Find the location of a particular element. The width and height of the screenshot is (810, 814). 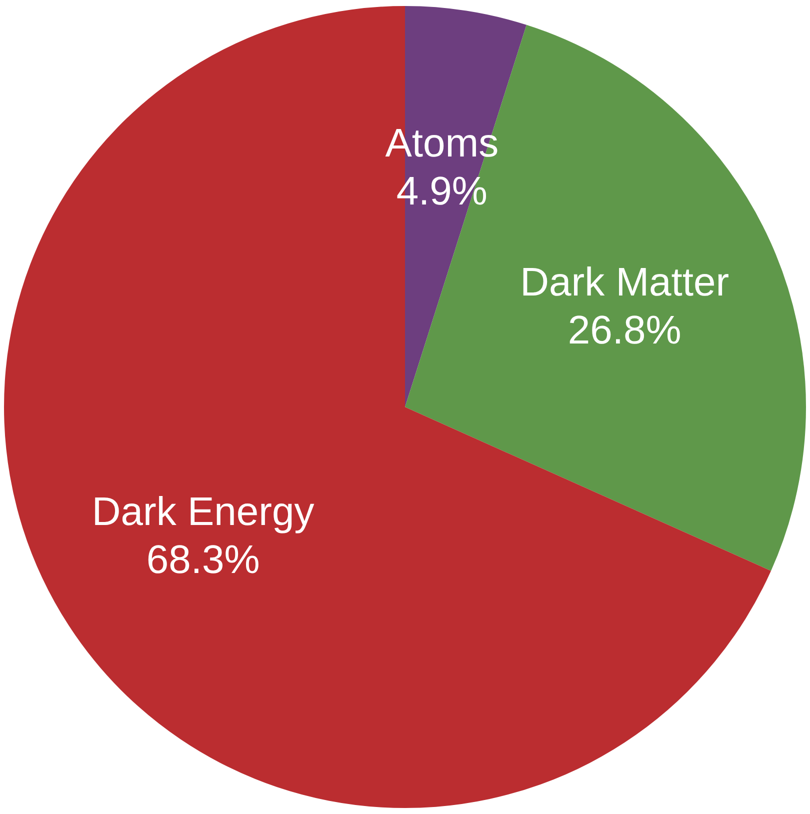

slice-label: Dark Energy is located at coordinates (203, 512).